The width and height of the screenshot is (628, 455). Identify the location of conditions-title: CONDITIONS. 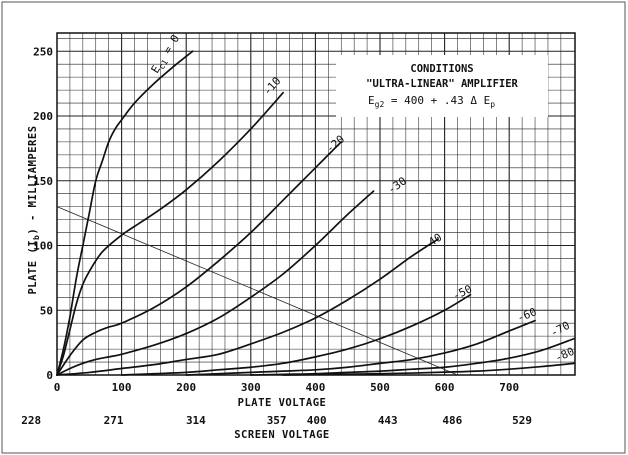
(441, 69).